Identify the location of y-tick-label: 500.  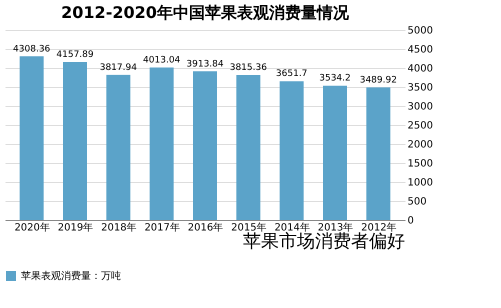
(417, 202).